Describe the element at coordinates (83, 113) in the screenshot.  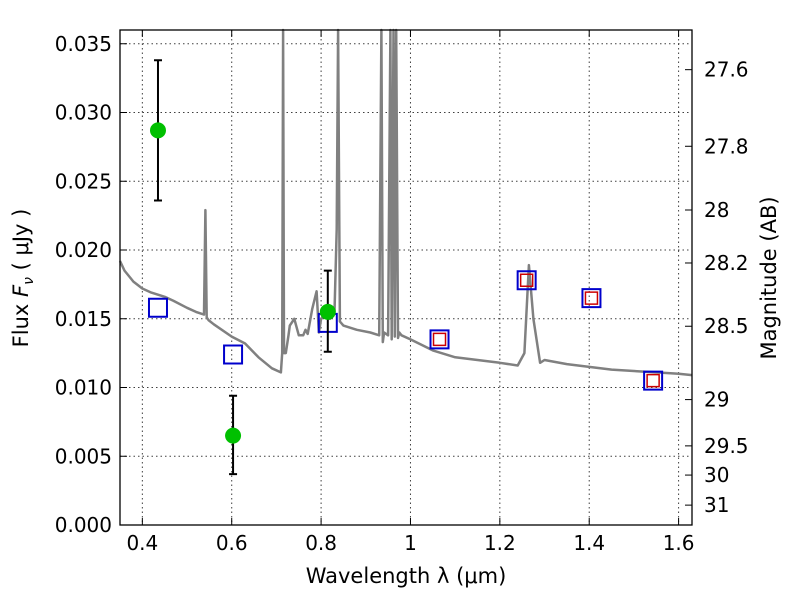
I see `y-tick-label: 0.030` at that location.